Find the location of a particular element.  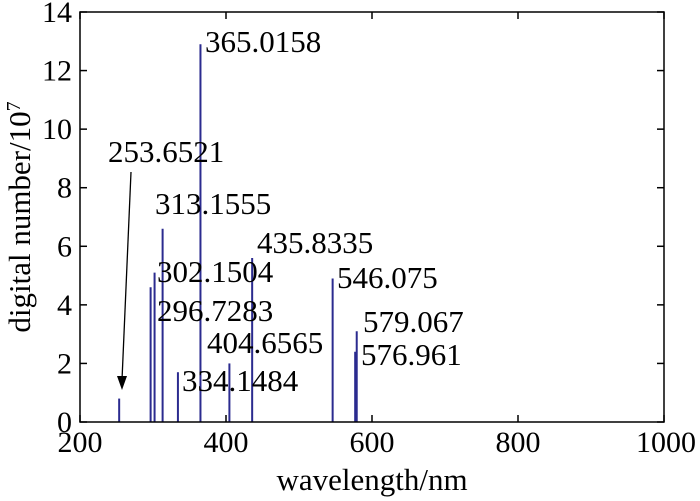

line-annotation-label: 404.6565 is located at coordinates (265, 342).